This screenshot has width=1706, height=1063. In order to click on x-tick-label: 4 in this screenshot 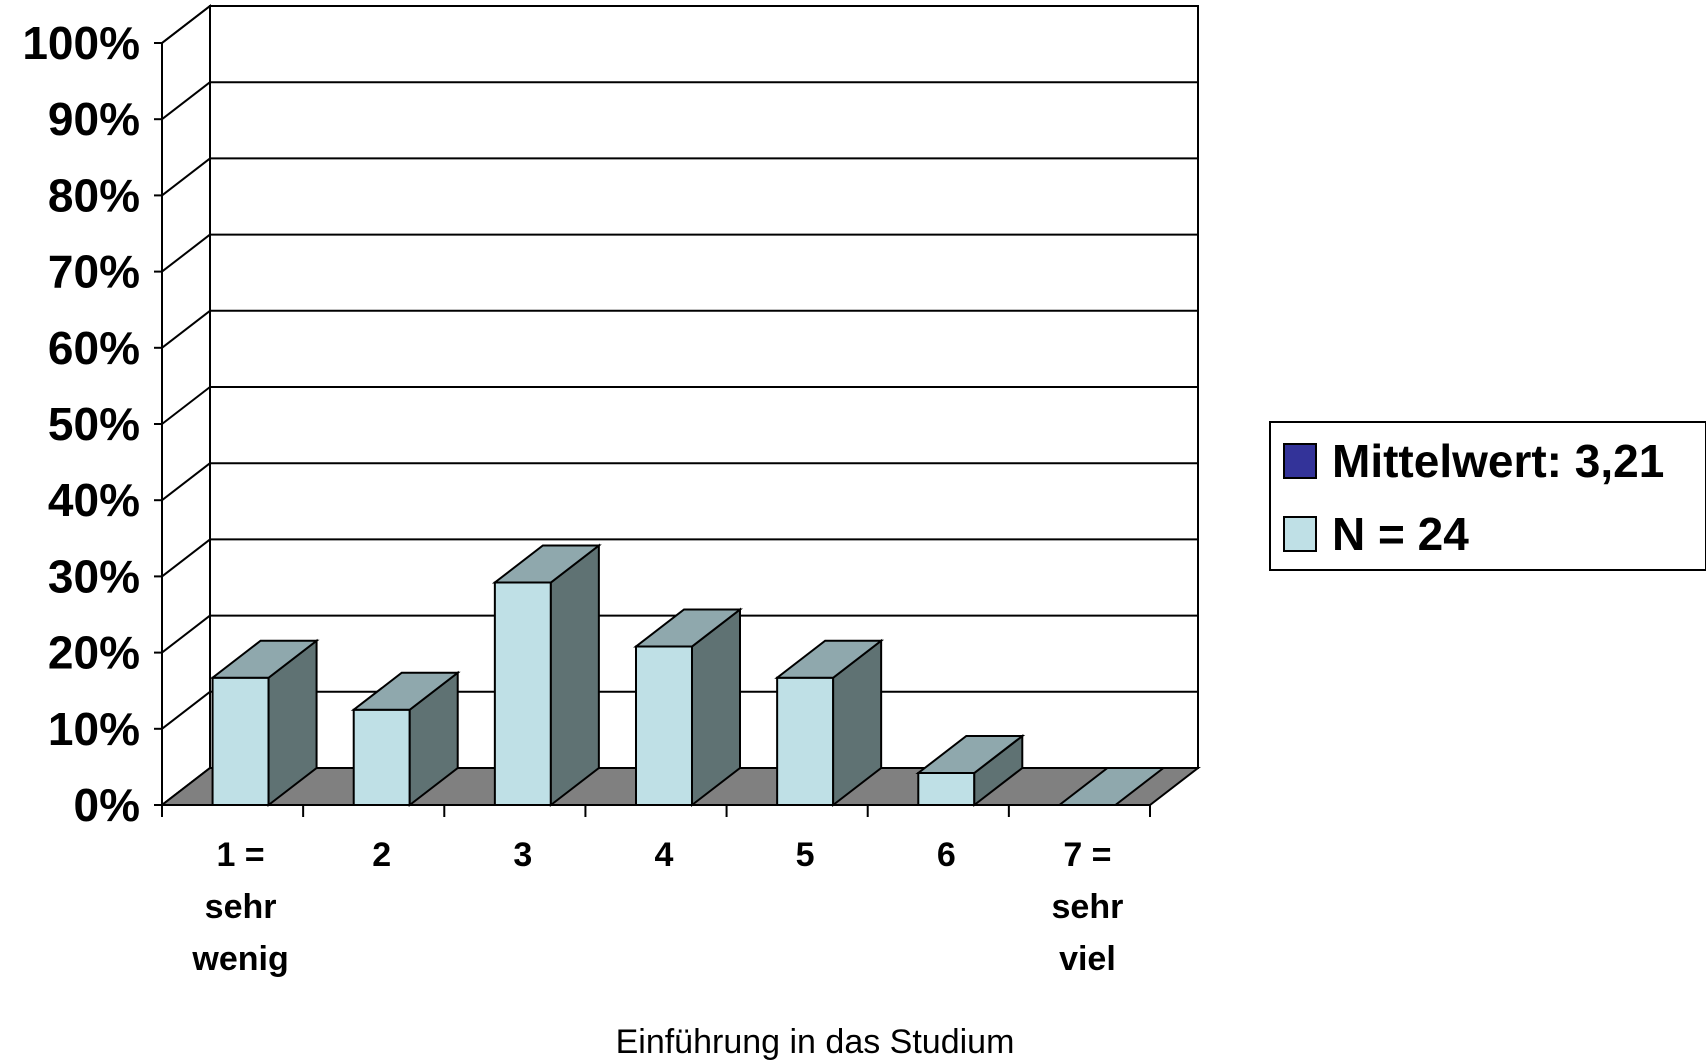, I will do `click(664, 855)`.